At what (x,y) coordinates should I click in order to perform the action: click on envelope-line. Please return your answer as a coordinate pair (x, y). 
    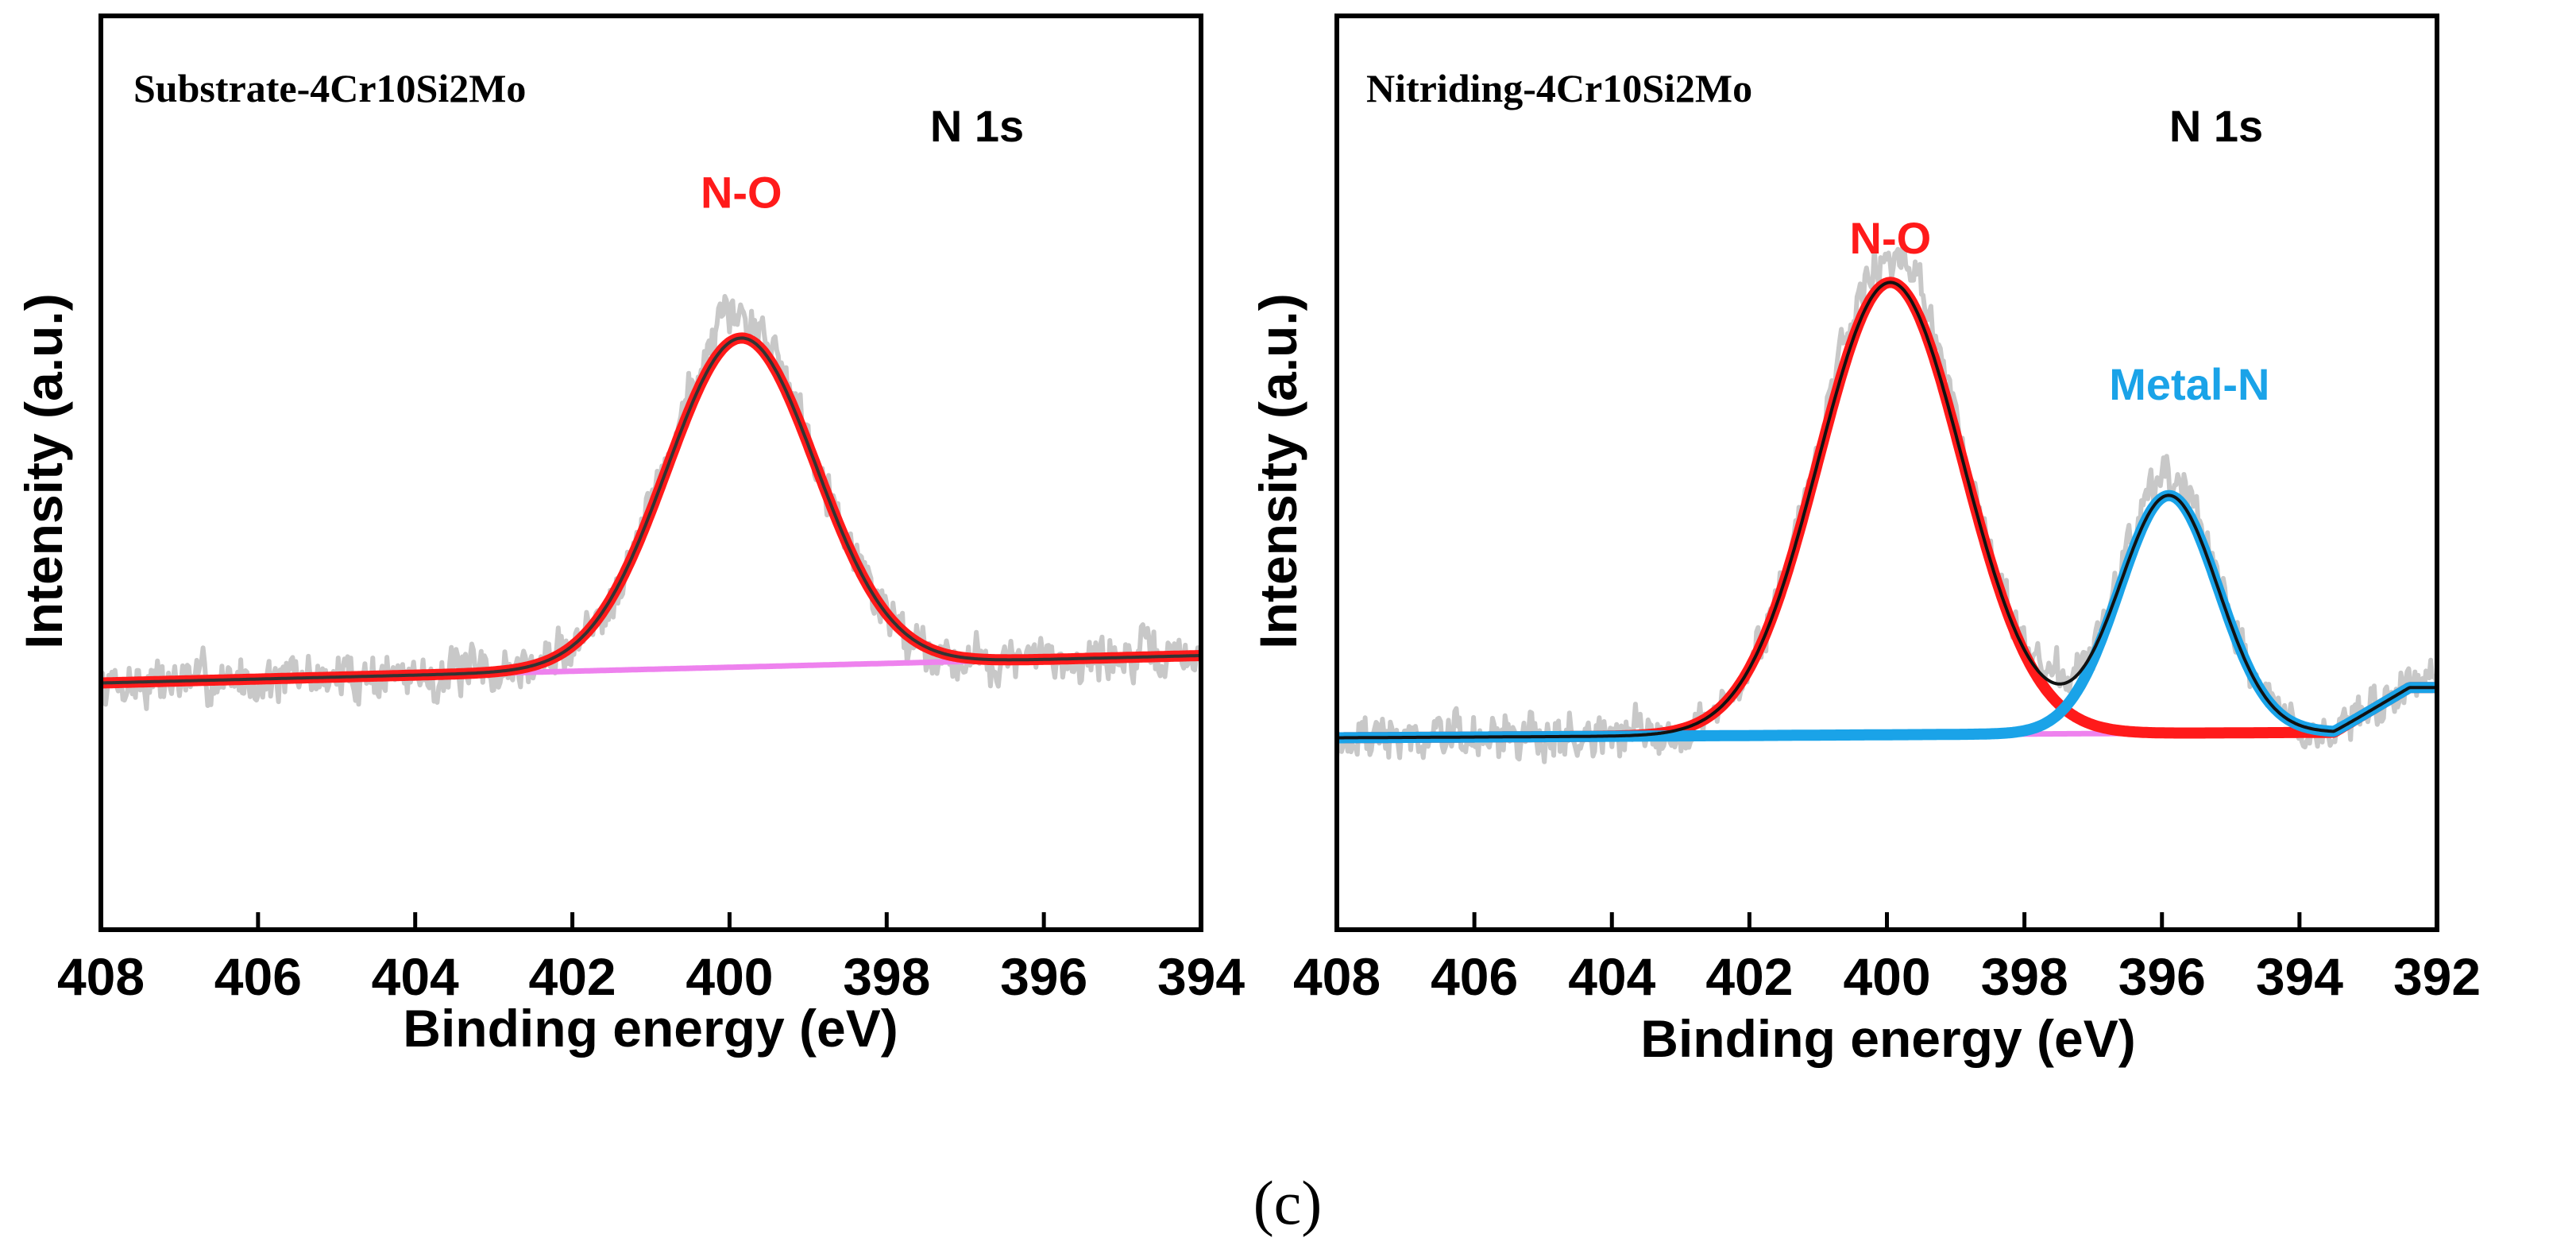
    Looking at the image, I should click on (651, 510).